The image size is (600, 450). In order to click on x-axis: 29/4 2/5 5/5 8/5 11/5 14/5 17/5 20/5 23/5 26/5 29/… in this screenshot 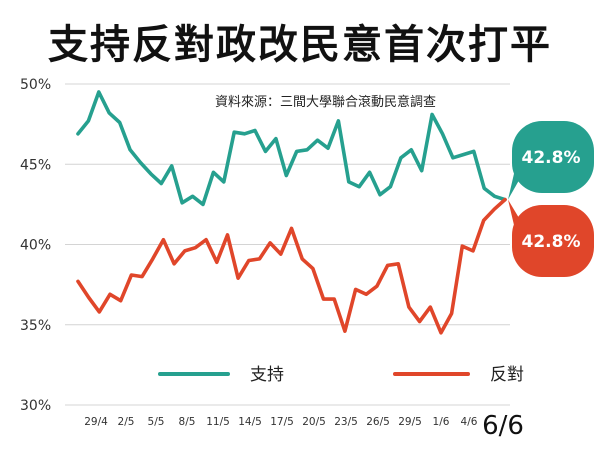, I will do `click(304, 426)`.